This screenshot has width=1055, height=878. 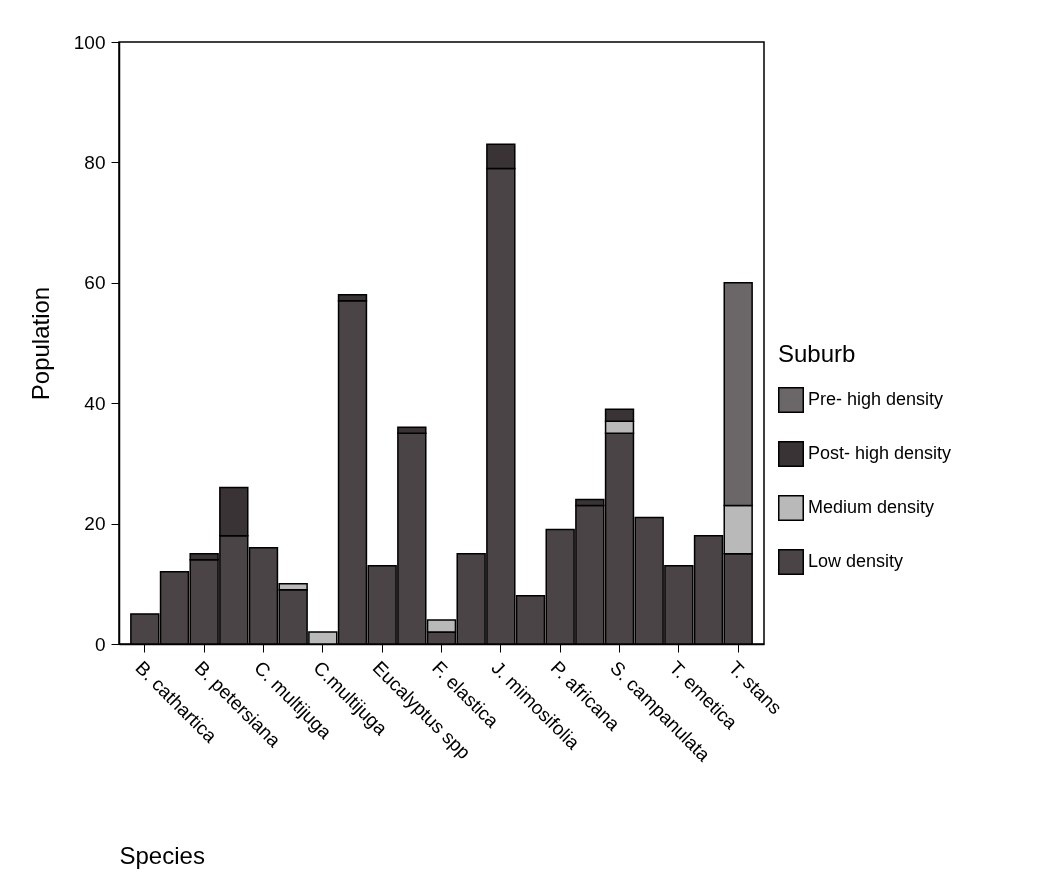 I want to click on y-tick-label: 100, so click(x=89, y=42).